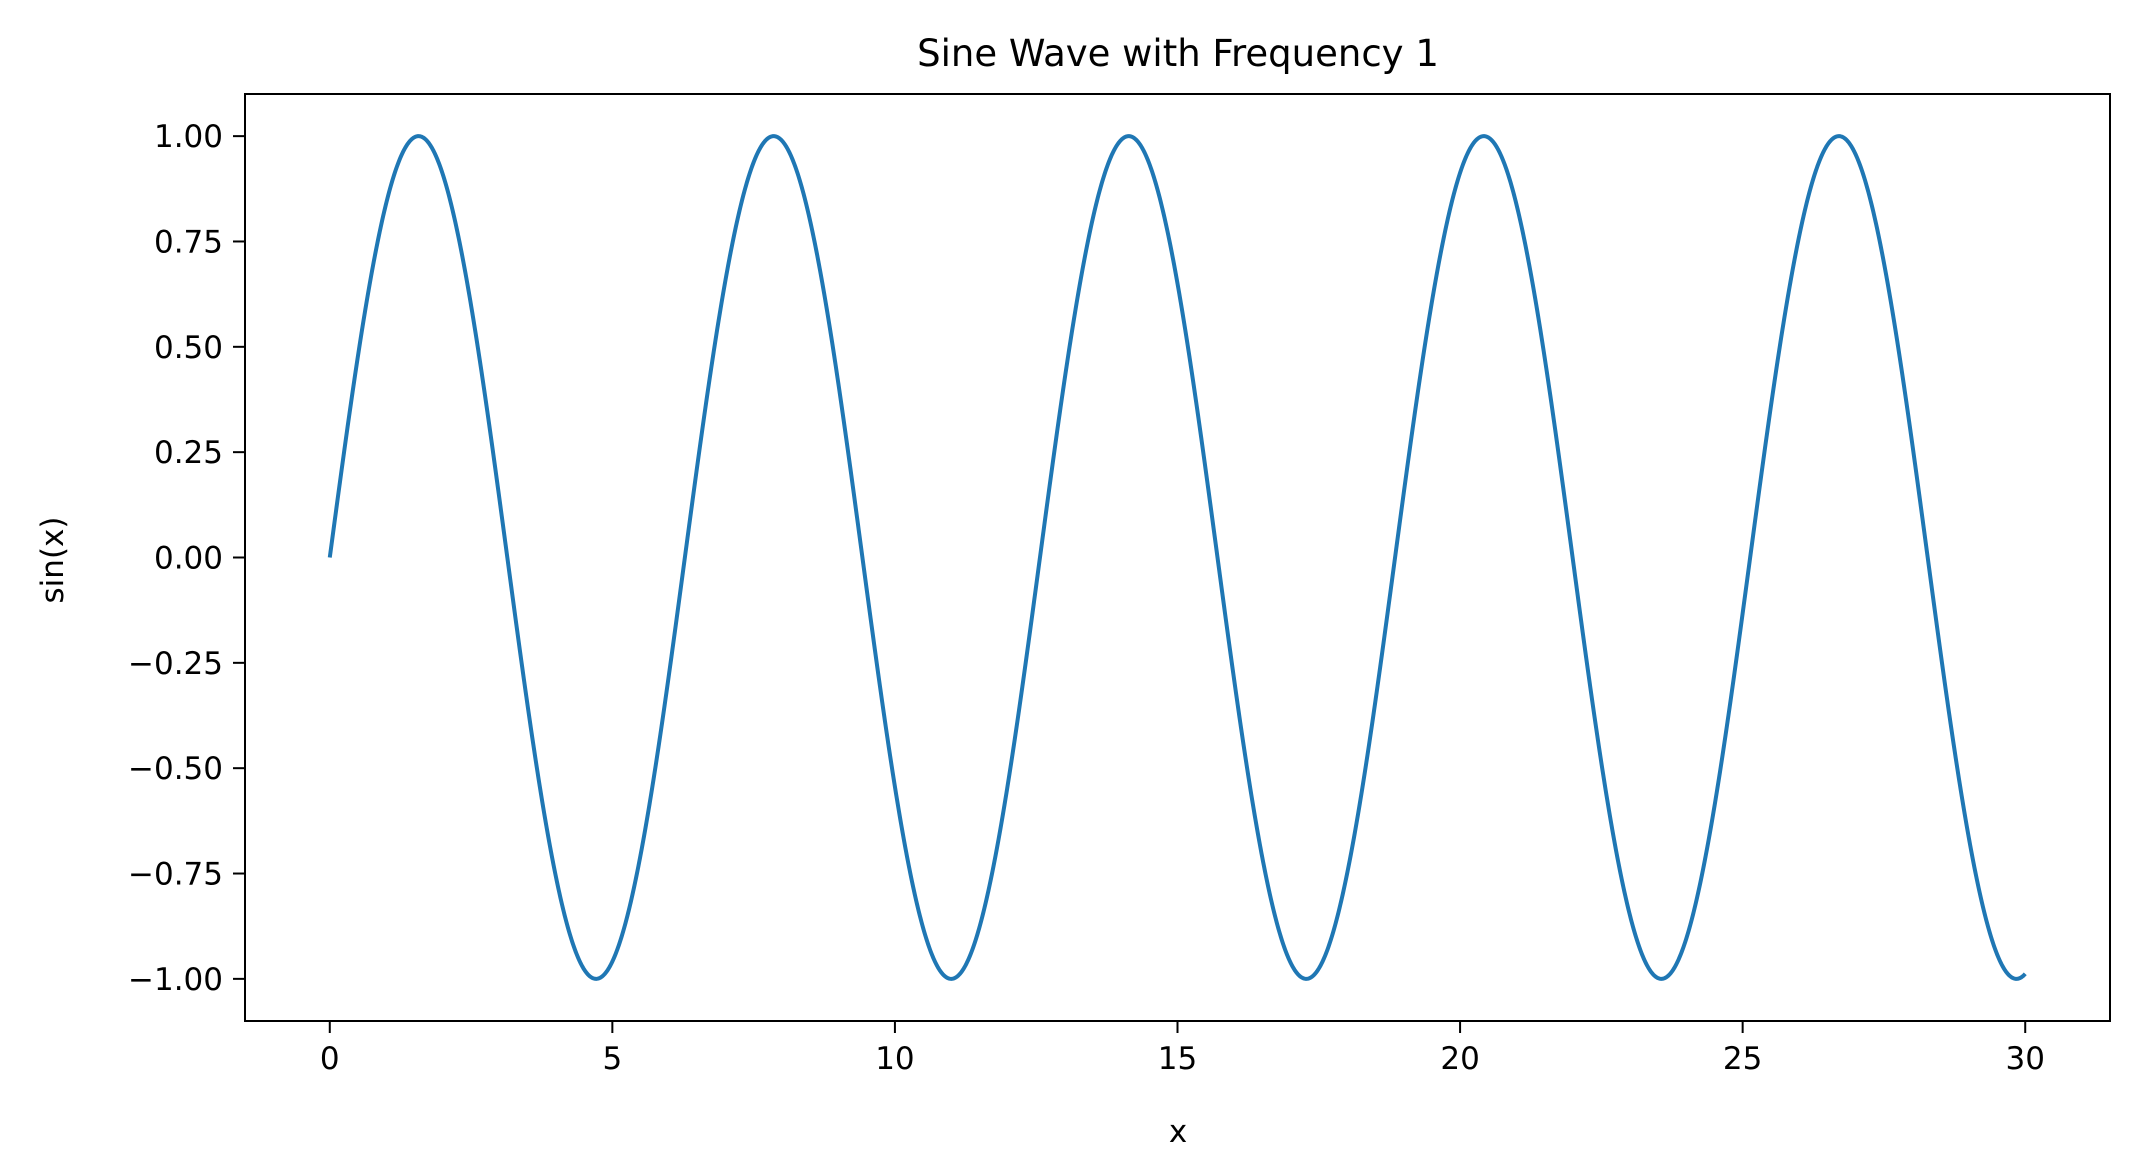 Image resolution: width=2133 pixels, height=1176 pixels. What do you see at coordinates (175, 875) in the screenshot?
I see `y-tick-label: −0.75` at bounding box center [175, 875].